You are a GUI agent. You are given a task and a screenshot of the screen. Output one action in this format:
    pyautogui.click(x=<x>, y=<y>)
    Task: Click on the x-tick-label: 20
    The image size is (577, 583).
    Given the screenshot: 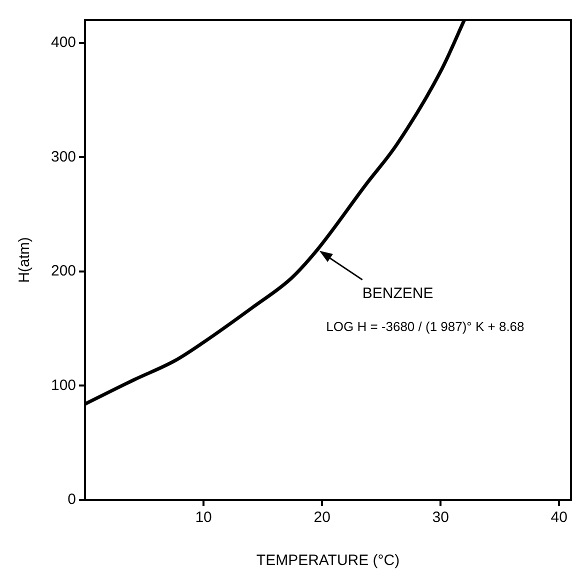 What is the action you would take?
    pyautogui.click(x=322, y=517)
    